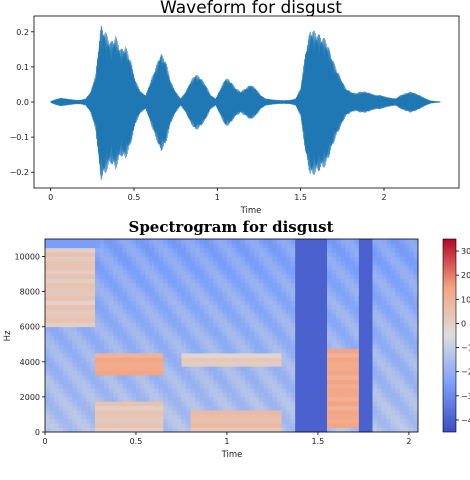 The height and width of the screenshot is (480, 470). What do you see at coordinates (19, 172) in the screenshot?
I see `waveform-ytick-label: −0.2` at bounding box center [19, 172].